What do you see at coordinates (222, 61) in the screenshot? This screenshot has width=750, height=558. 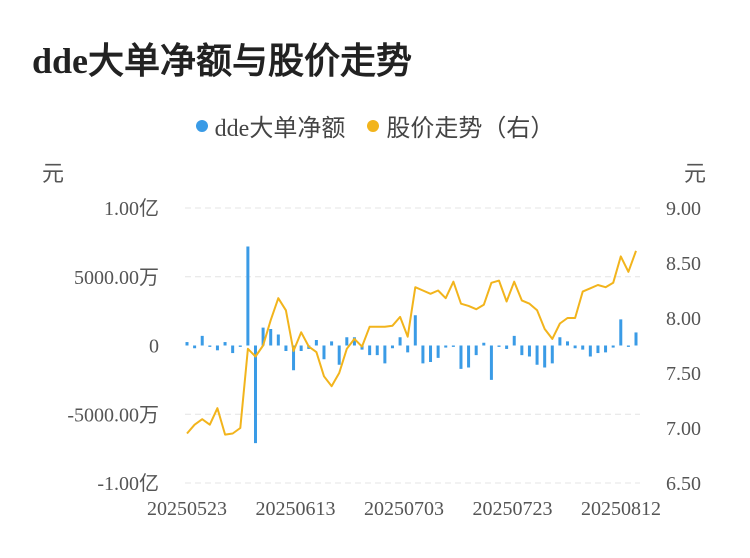 I see `chart-title: dde大单净额与股价走势` at bounding box center [222, 61].